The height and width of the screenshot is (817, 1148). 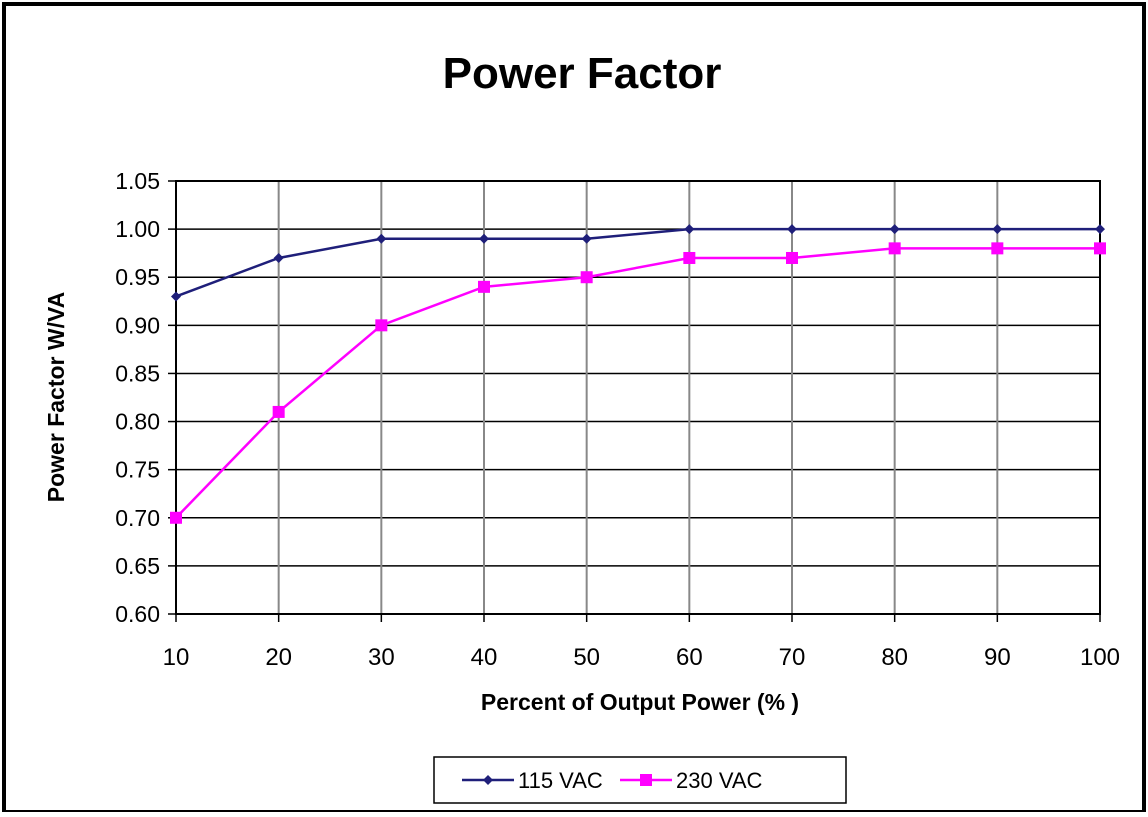 I want to click on y-tick-label: 0.70, so click(x=137, y=518).